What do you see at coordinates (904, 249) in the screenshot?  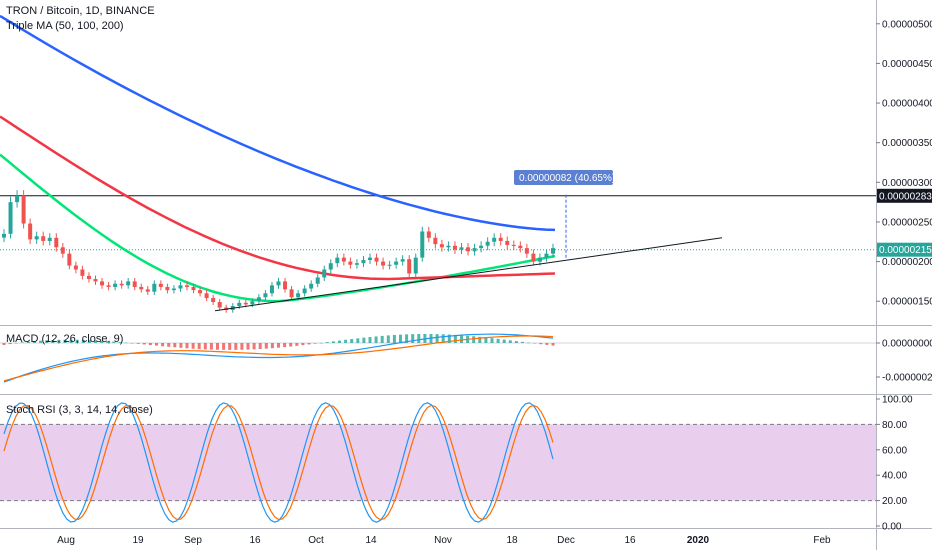 I see `price-tag-last-box` at bounding box center [904, 249].